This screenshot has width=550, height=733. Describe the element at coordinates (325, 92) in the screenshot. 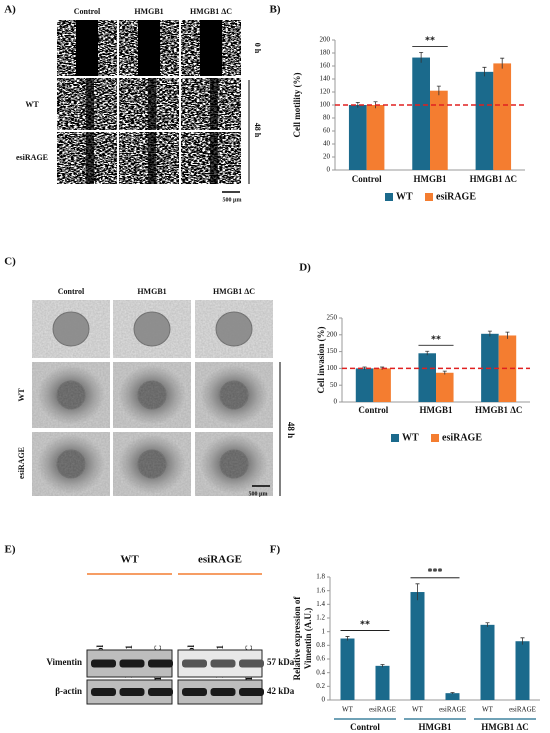

I see `y-tick-label: 120` at that location.